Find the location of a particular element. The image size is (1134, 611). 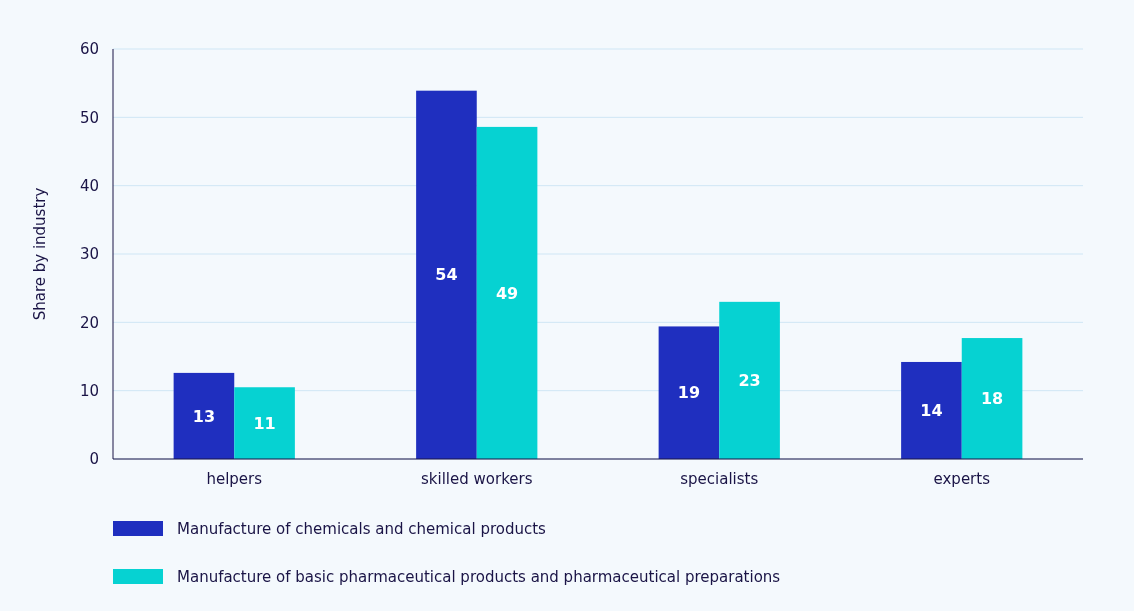

y-tick-label: 40 is located at coordinates (89, 185).